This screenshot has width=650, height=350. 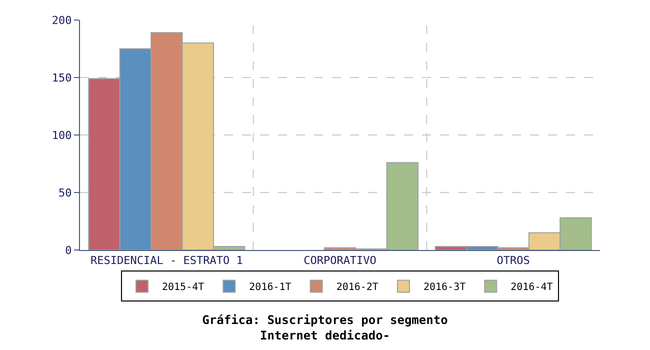 I want to click on text: Gráfica: Suscriptores por segmento, so click(x=325, y=319).